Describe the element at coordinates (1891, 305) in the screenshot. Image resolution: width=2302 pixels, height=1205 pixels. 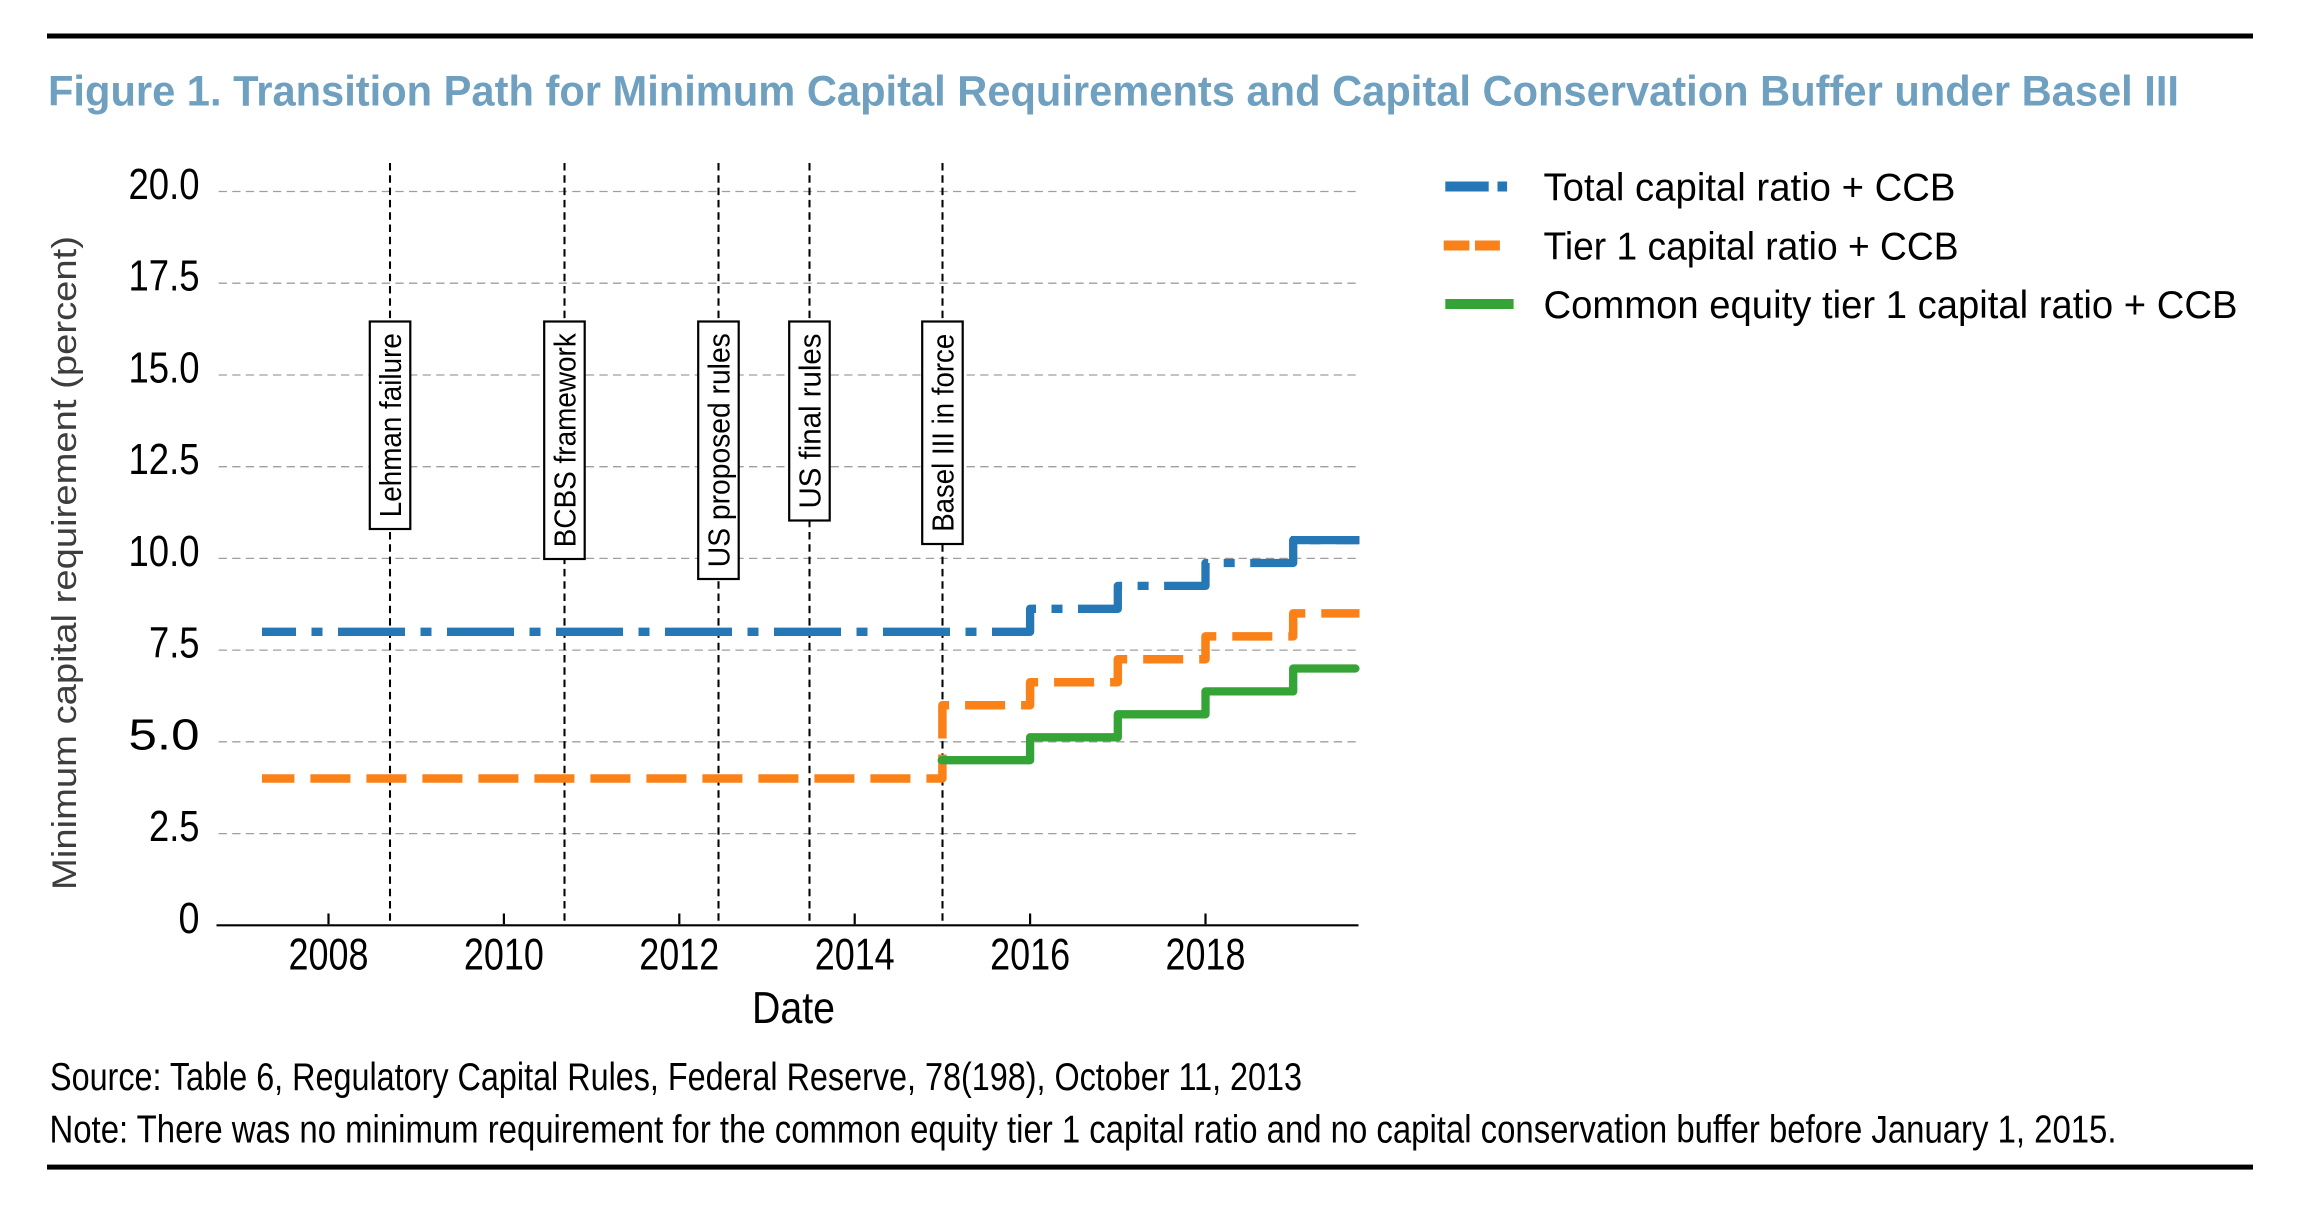
I see `svg-text:Common equity tier 1 capital r: Common equity tier 1 capital ratio + CCB` at that location.